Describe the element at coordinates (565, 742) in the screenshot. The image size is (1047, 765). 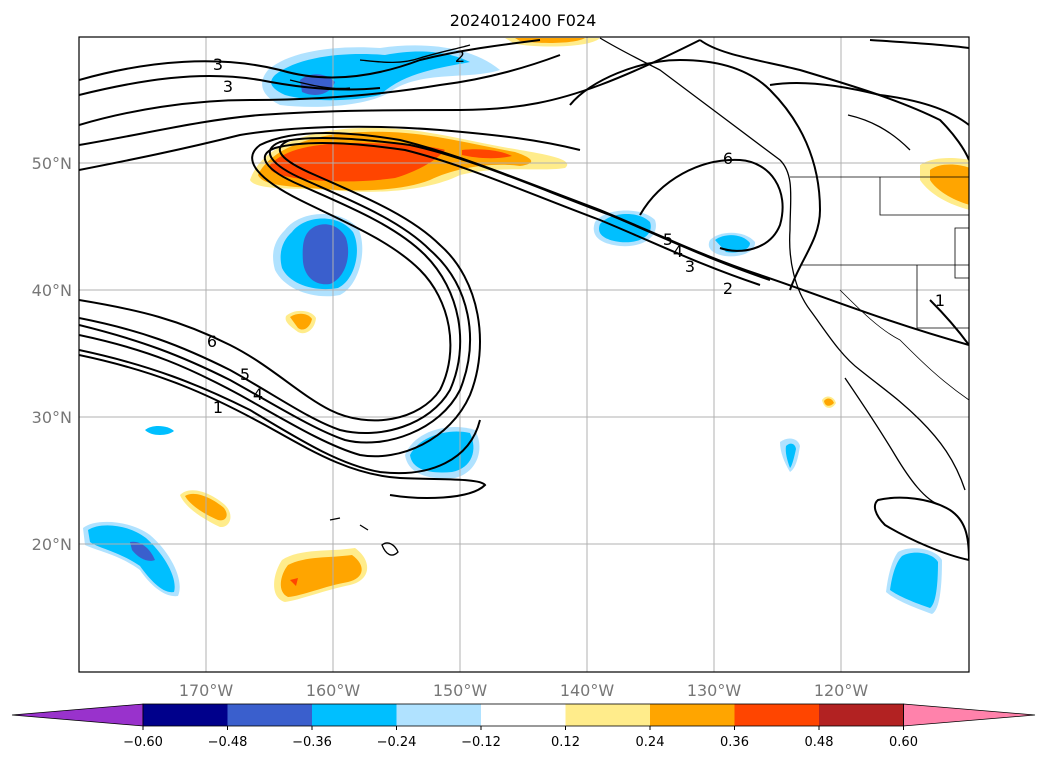
I see `colorbar-tick-label: 0.12` at that location.